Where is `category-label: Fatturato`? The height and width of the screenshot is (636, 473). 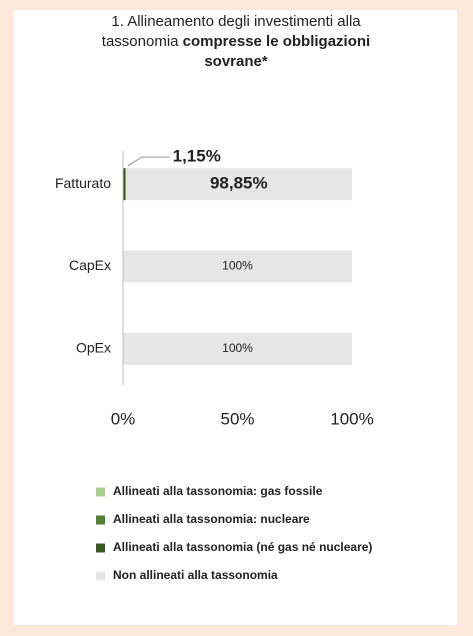
category-label: Fatturato is located at coordinates (83, 183).